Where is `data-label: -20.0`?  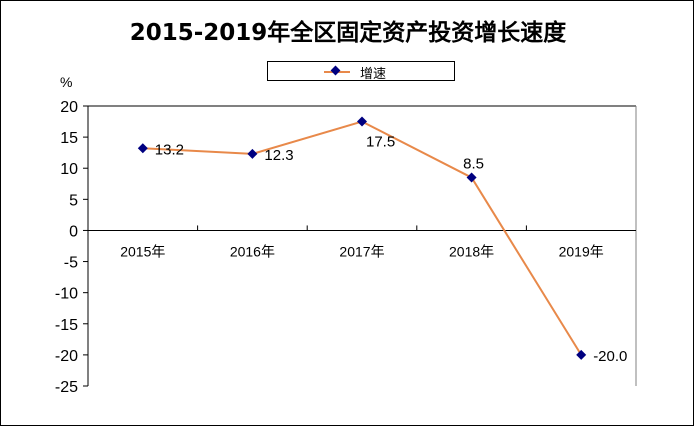
data-label: -20.0 is located at coordinates (610, 356).